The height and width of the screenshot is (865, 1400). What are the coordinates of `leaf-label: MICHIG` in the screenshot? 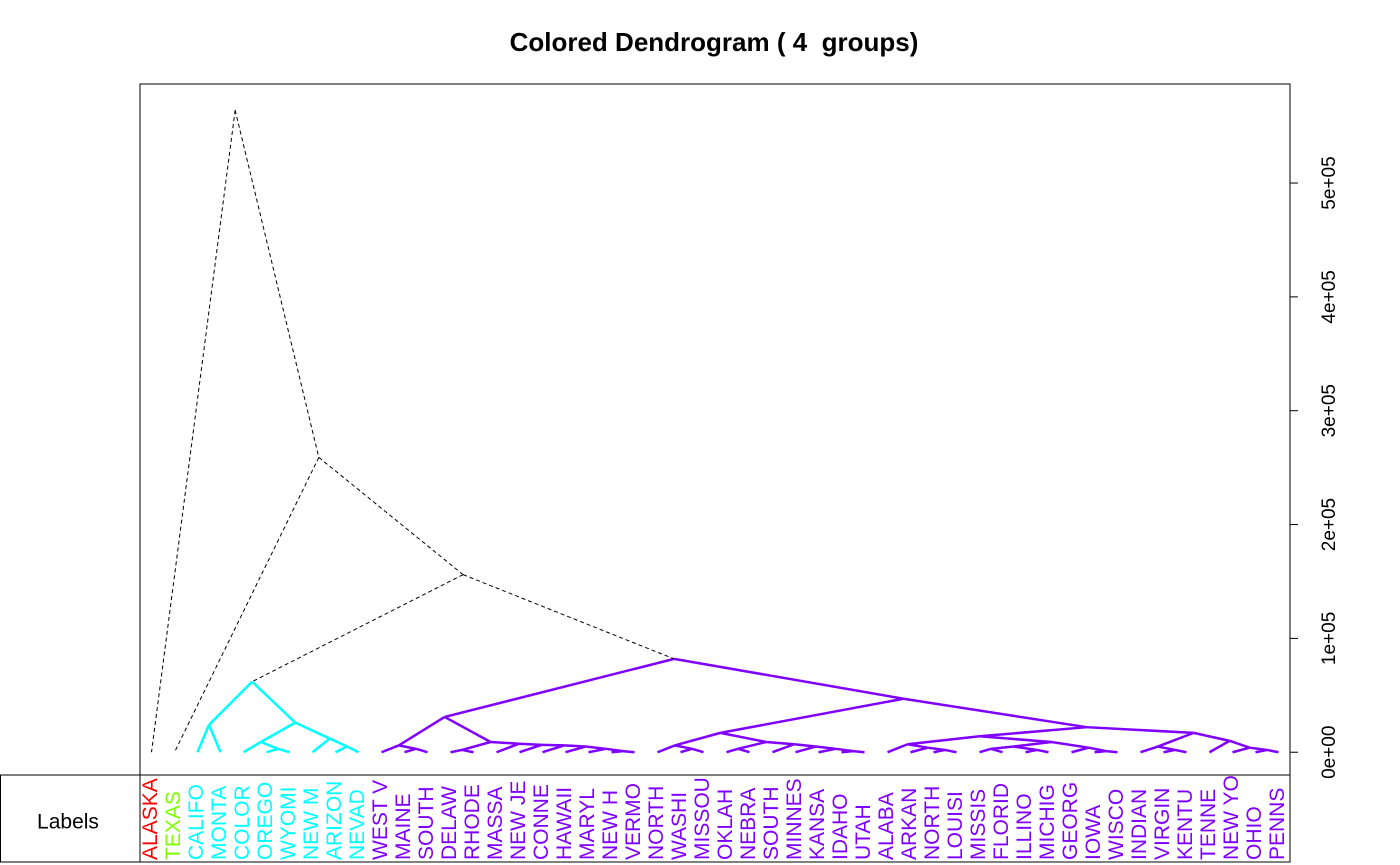 It's located at (1047, 822).